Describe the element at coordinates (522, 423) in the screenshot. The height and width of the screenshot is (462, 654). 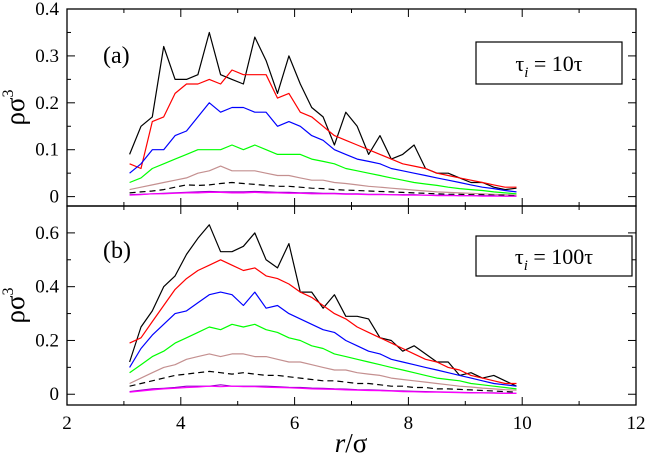
I see `x-tick-label: 10` at that location.